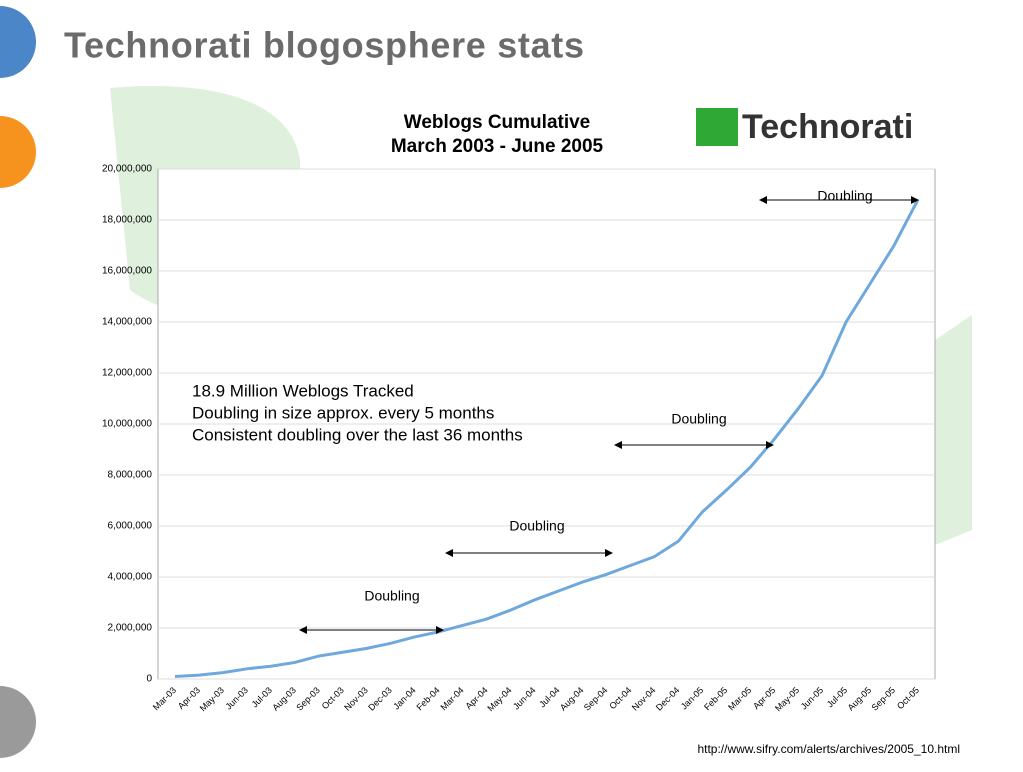 Image resolution: width=1023 pixels, height=772 pixels. I want to click on x-tick-label: Nov-04, so click(644, 699).